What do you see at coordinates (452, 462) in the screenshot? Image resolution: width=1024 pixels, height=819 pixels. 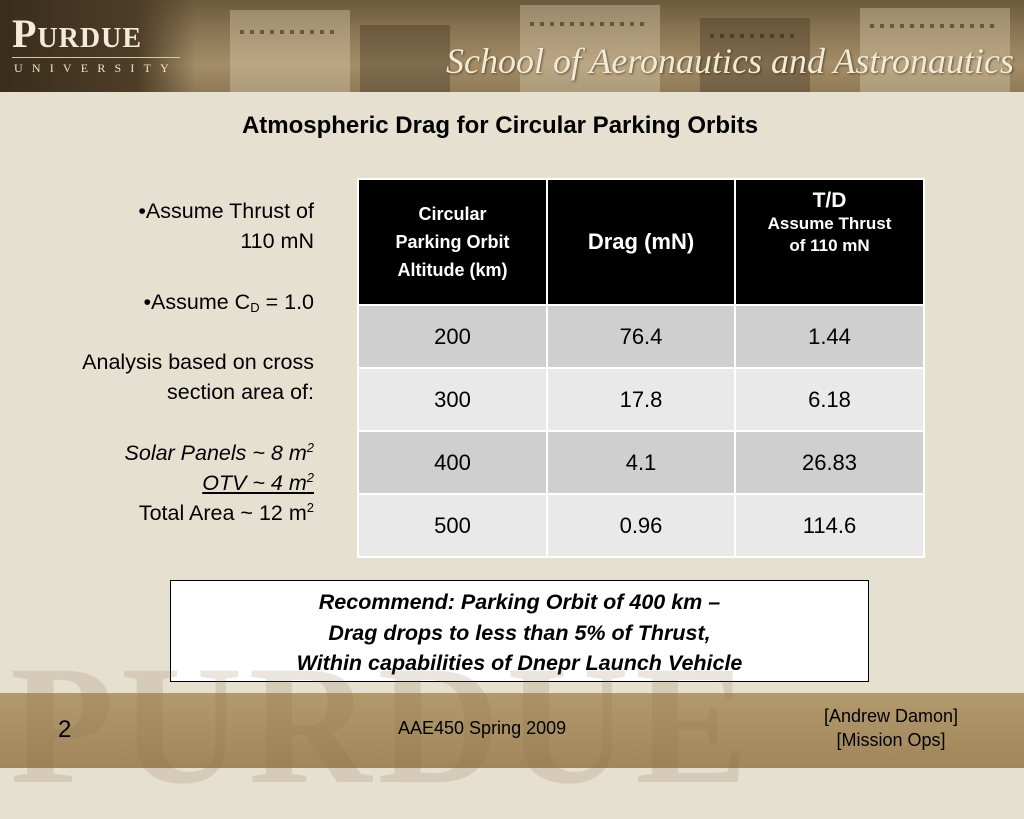 I see `cell-altitude: 400` at bounding box center [452, 462].